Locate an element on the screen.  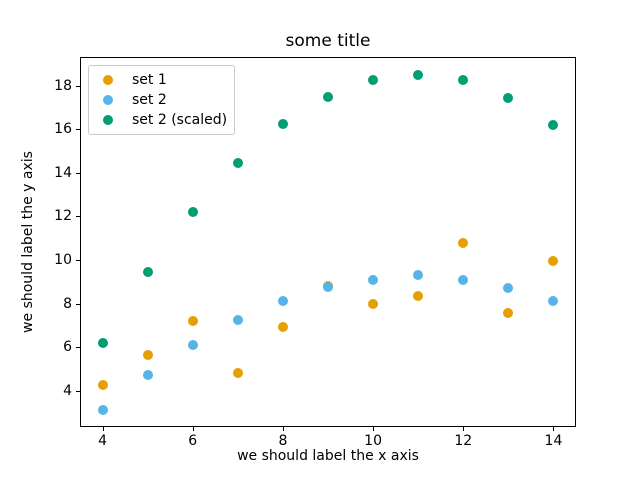
set2-scaled-marker-icon is located at coordinates (108, 120).